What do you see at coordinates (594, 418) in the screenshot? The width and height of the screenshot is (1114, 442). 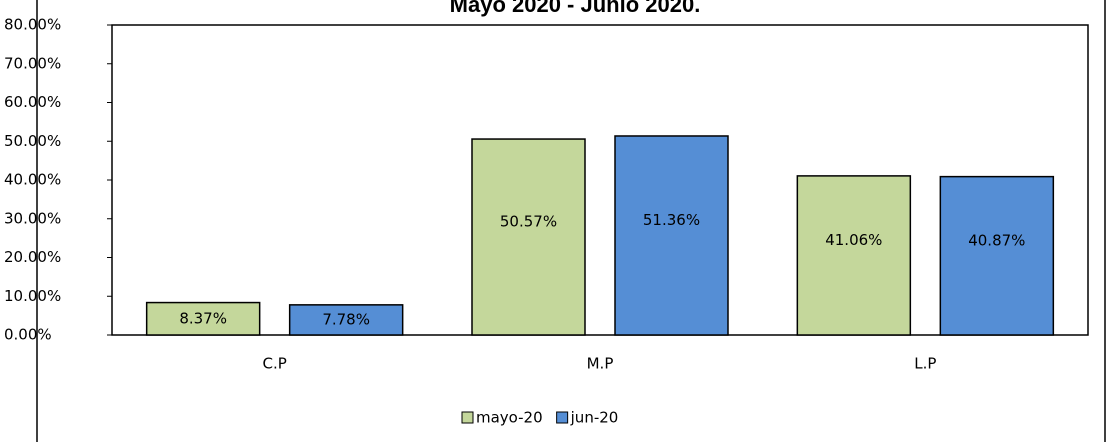 I see `legend-label: jun-20` at bounding box center [594, 418].